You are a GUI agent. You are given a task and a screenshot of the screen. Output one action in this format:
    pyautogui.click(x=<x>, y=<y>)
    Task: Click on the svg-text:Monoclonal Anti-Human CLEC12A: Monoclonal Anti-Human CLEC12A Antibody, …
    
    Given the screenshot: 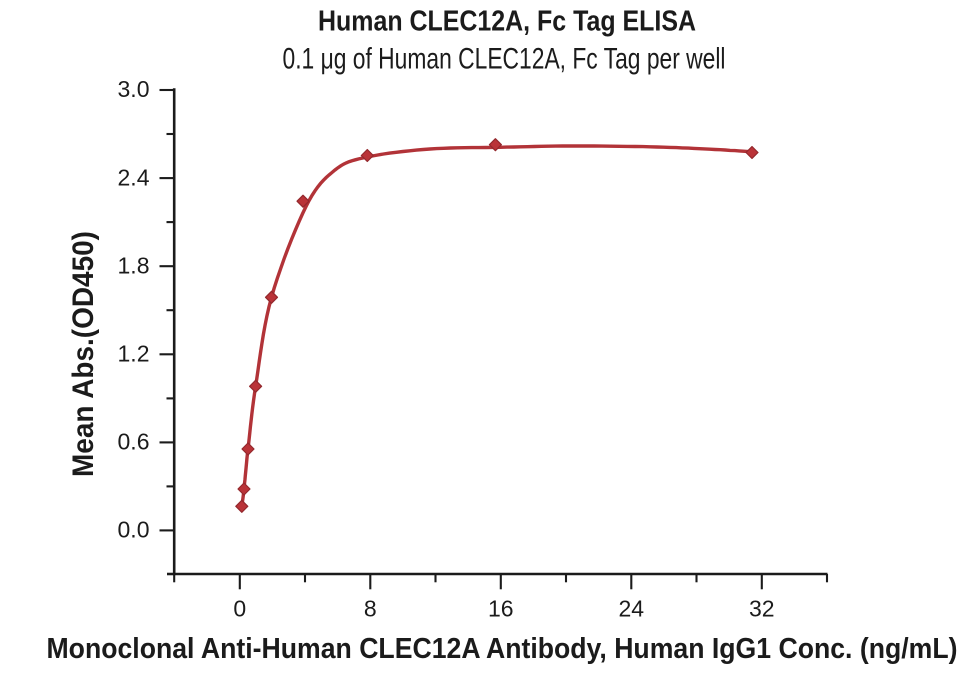 What is the action you would take?
    pyautogui.click(x=502, y=649)
    